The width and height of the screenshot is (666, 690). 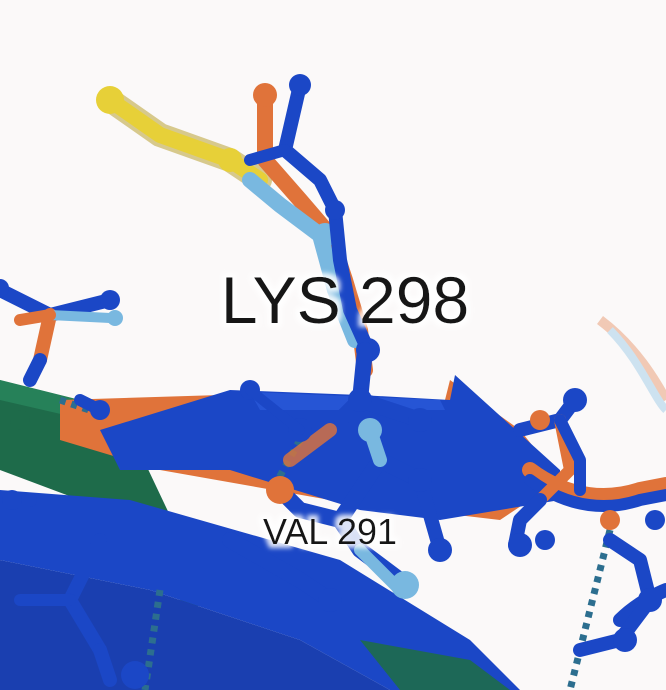 I want to click on residue-label-lys-298: LYS 298, so click(x=345, y=300).